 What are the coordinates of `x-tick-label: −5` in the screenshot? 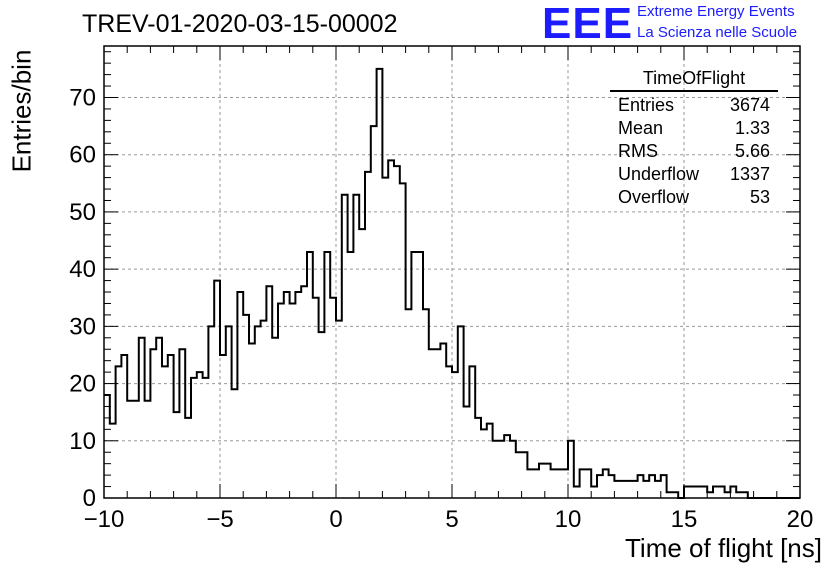 It's located at (219, 519).